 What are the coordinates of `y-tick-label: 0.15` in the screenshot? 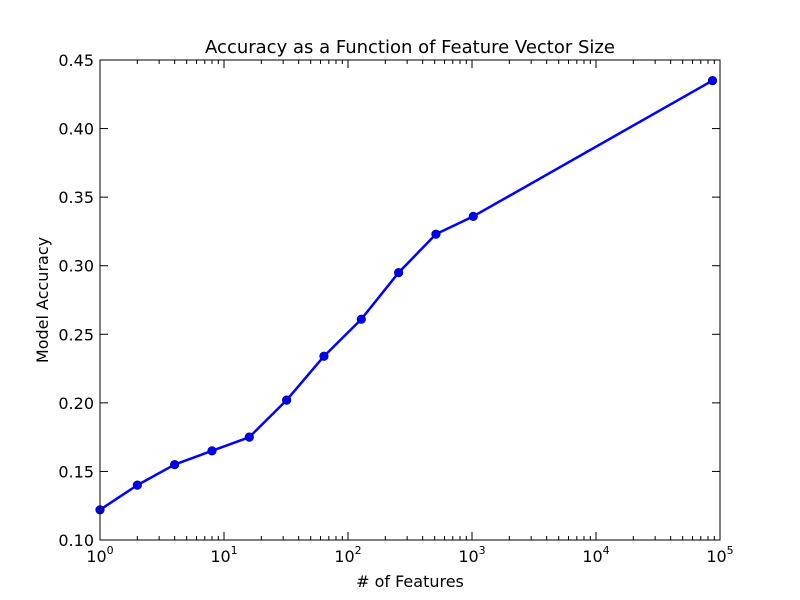 It's located at (76, 471).